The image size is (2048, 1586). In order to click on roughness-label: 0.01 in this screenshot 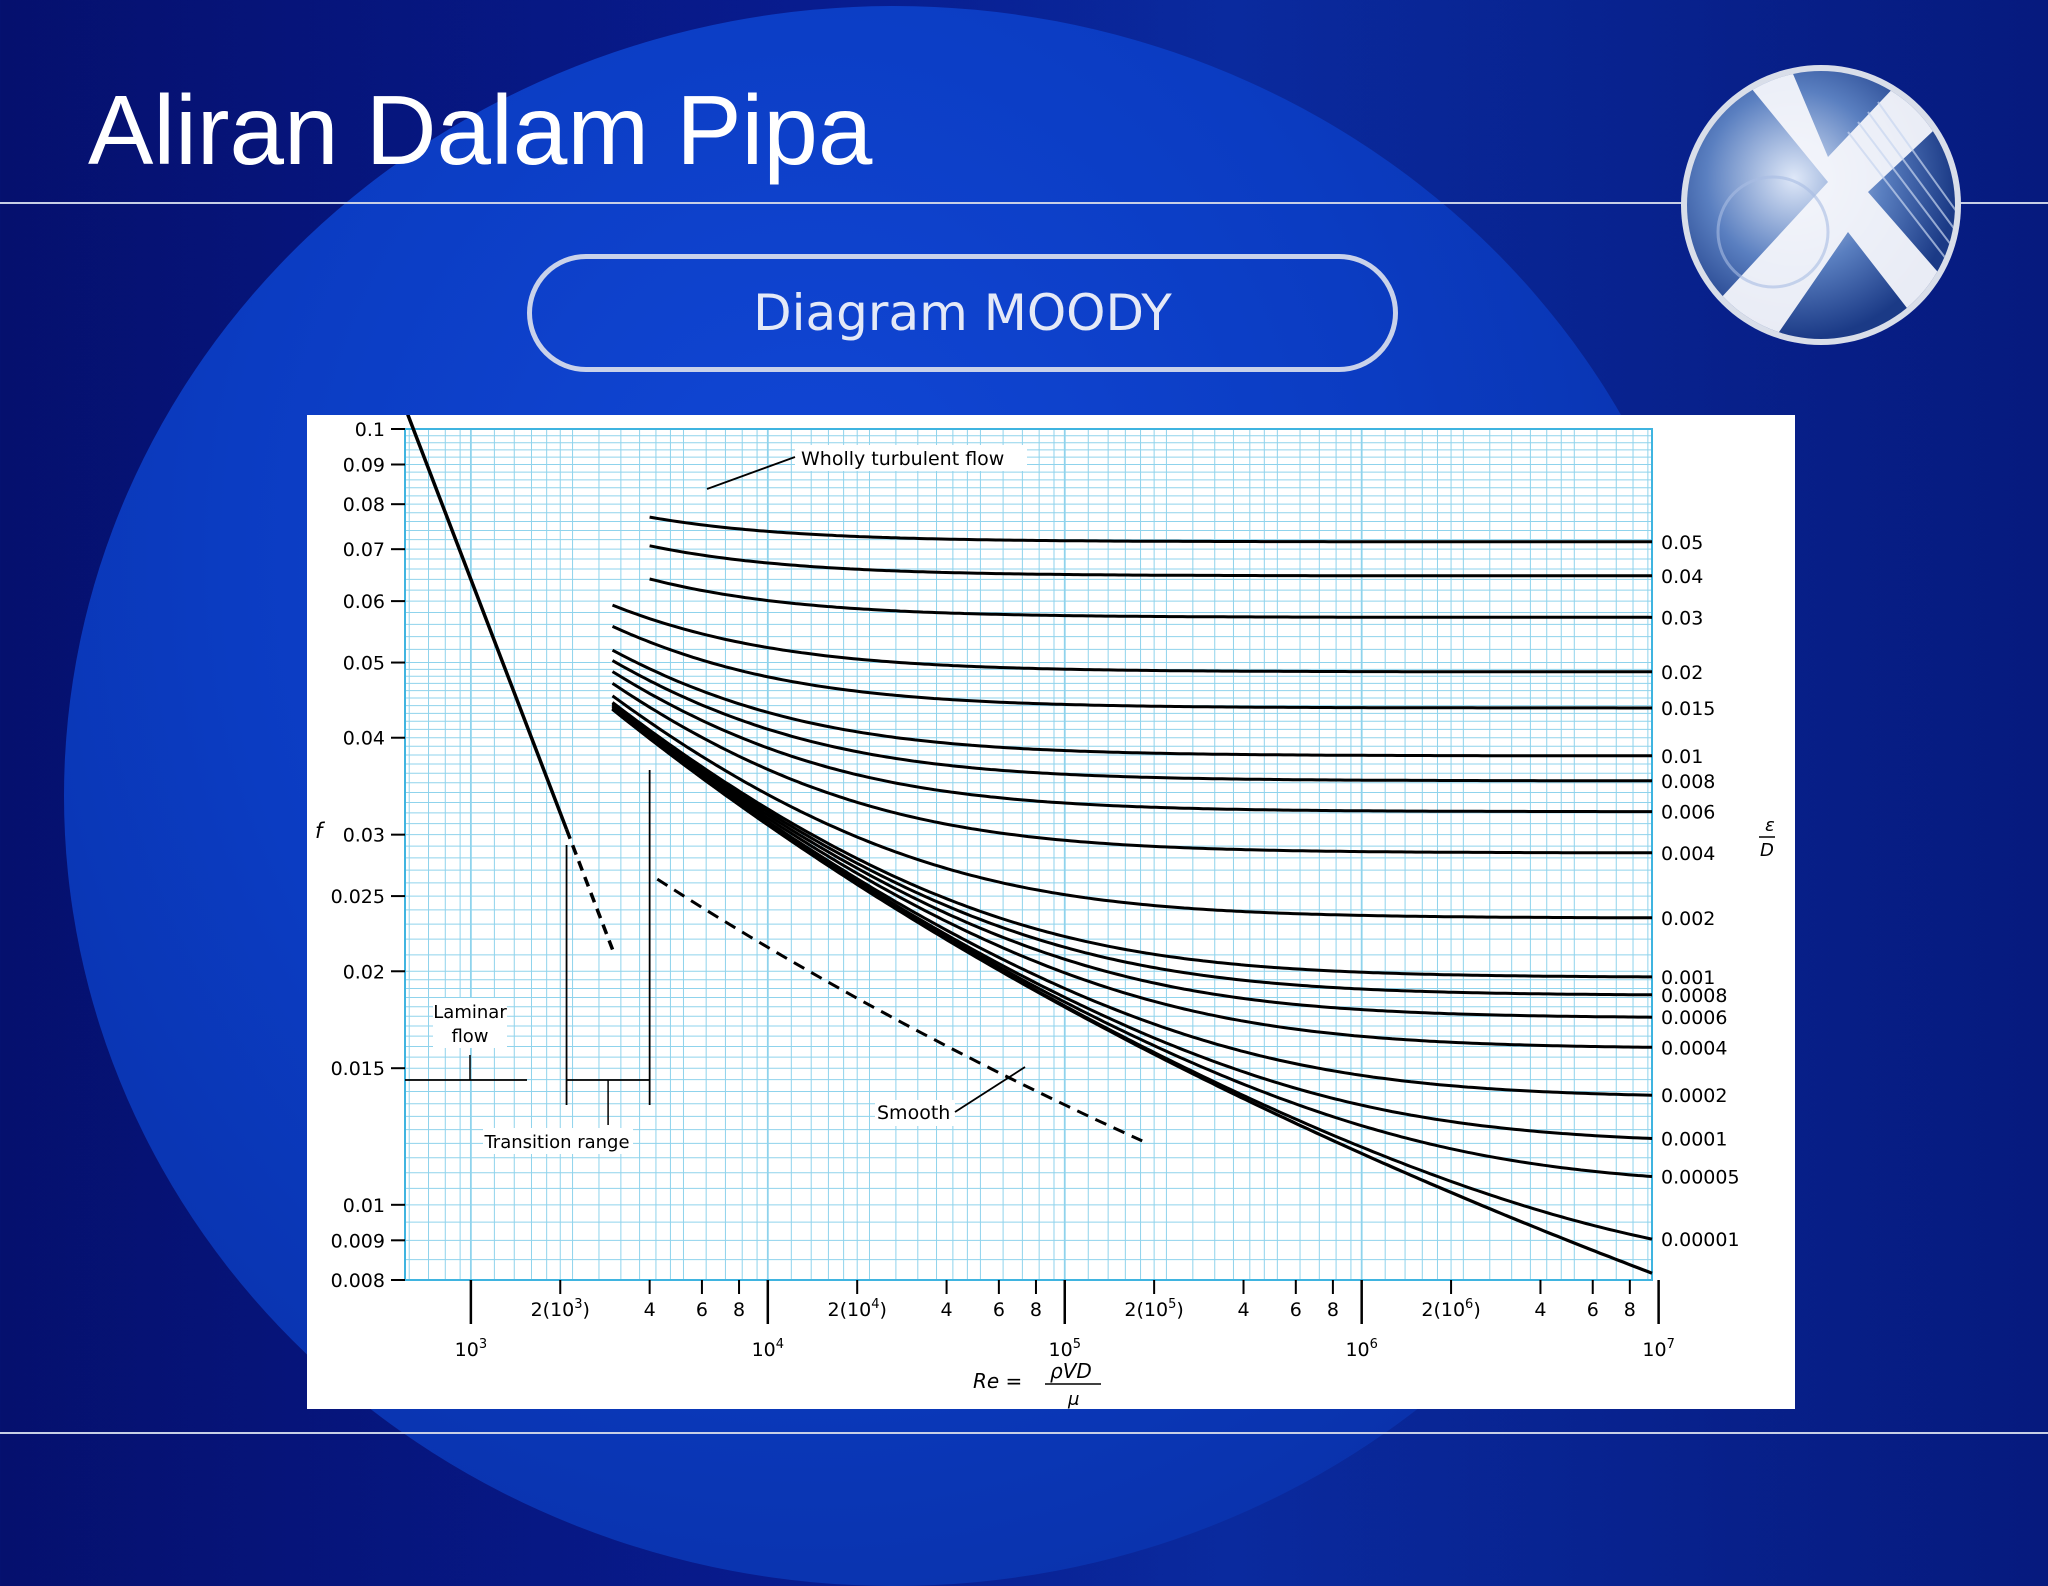, I will do `click(1682, 757)`.